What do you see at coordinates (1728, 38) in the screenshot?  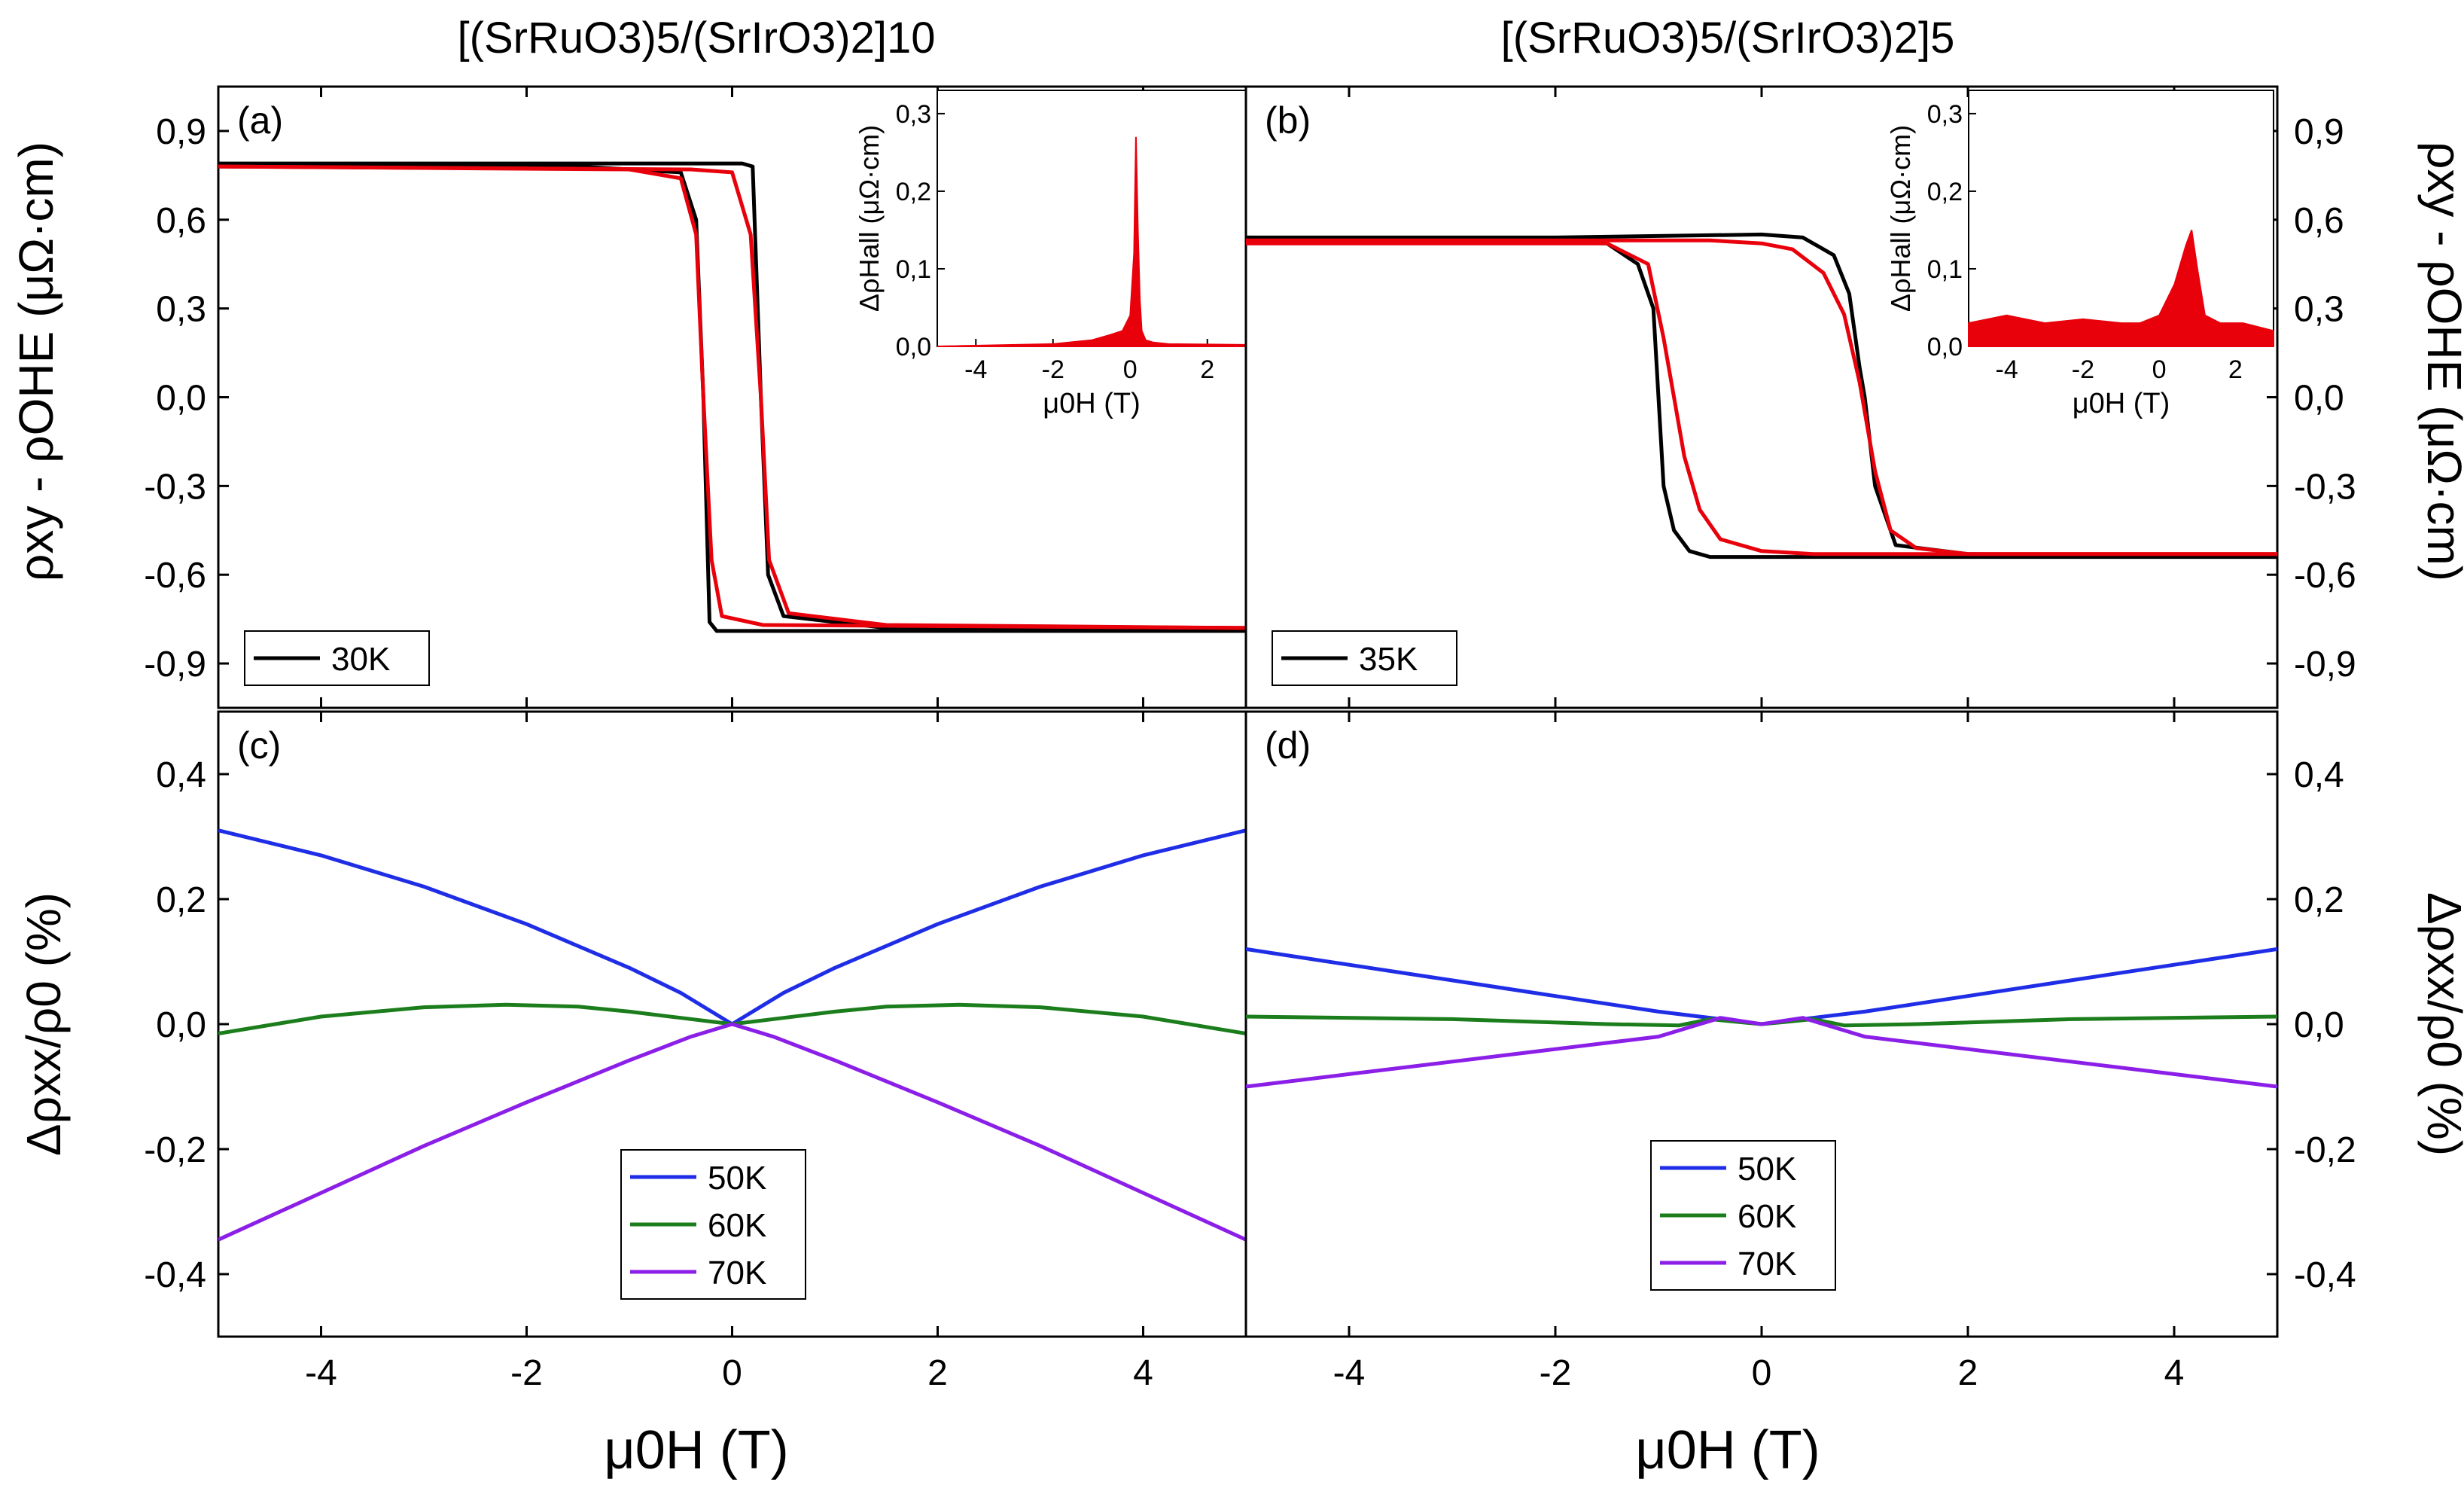 I see `title-right: [(SrRuO3)5/(SrIrO3)2]5` at bounding box center [1728, 38].